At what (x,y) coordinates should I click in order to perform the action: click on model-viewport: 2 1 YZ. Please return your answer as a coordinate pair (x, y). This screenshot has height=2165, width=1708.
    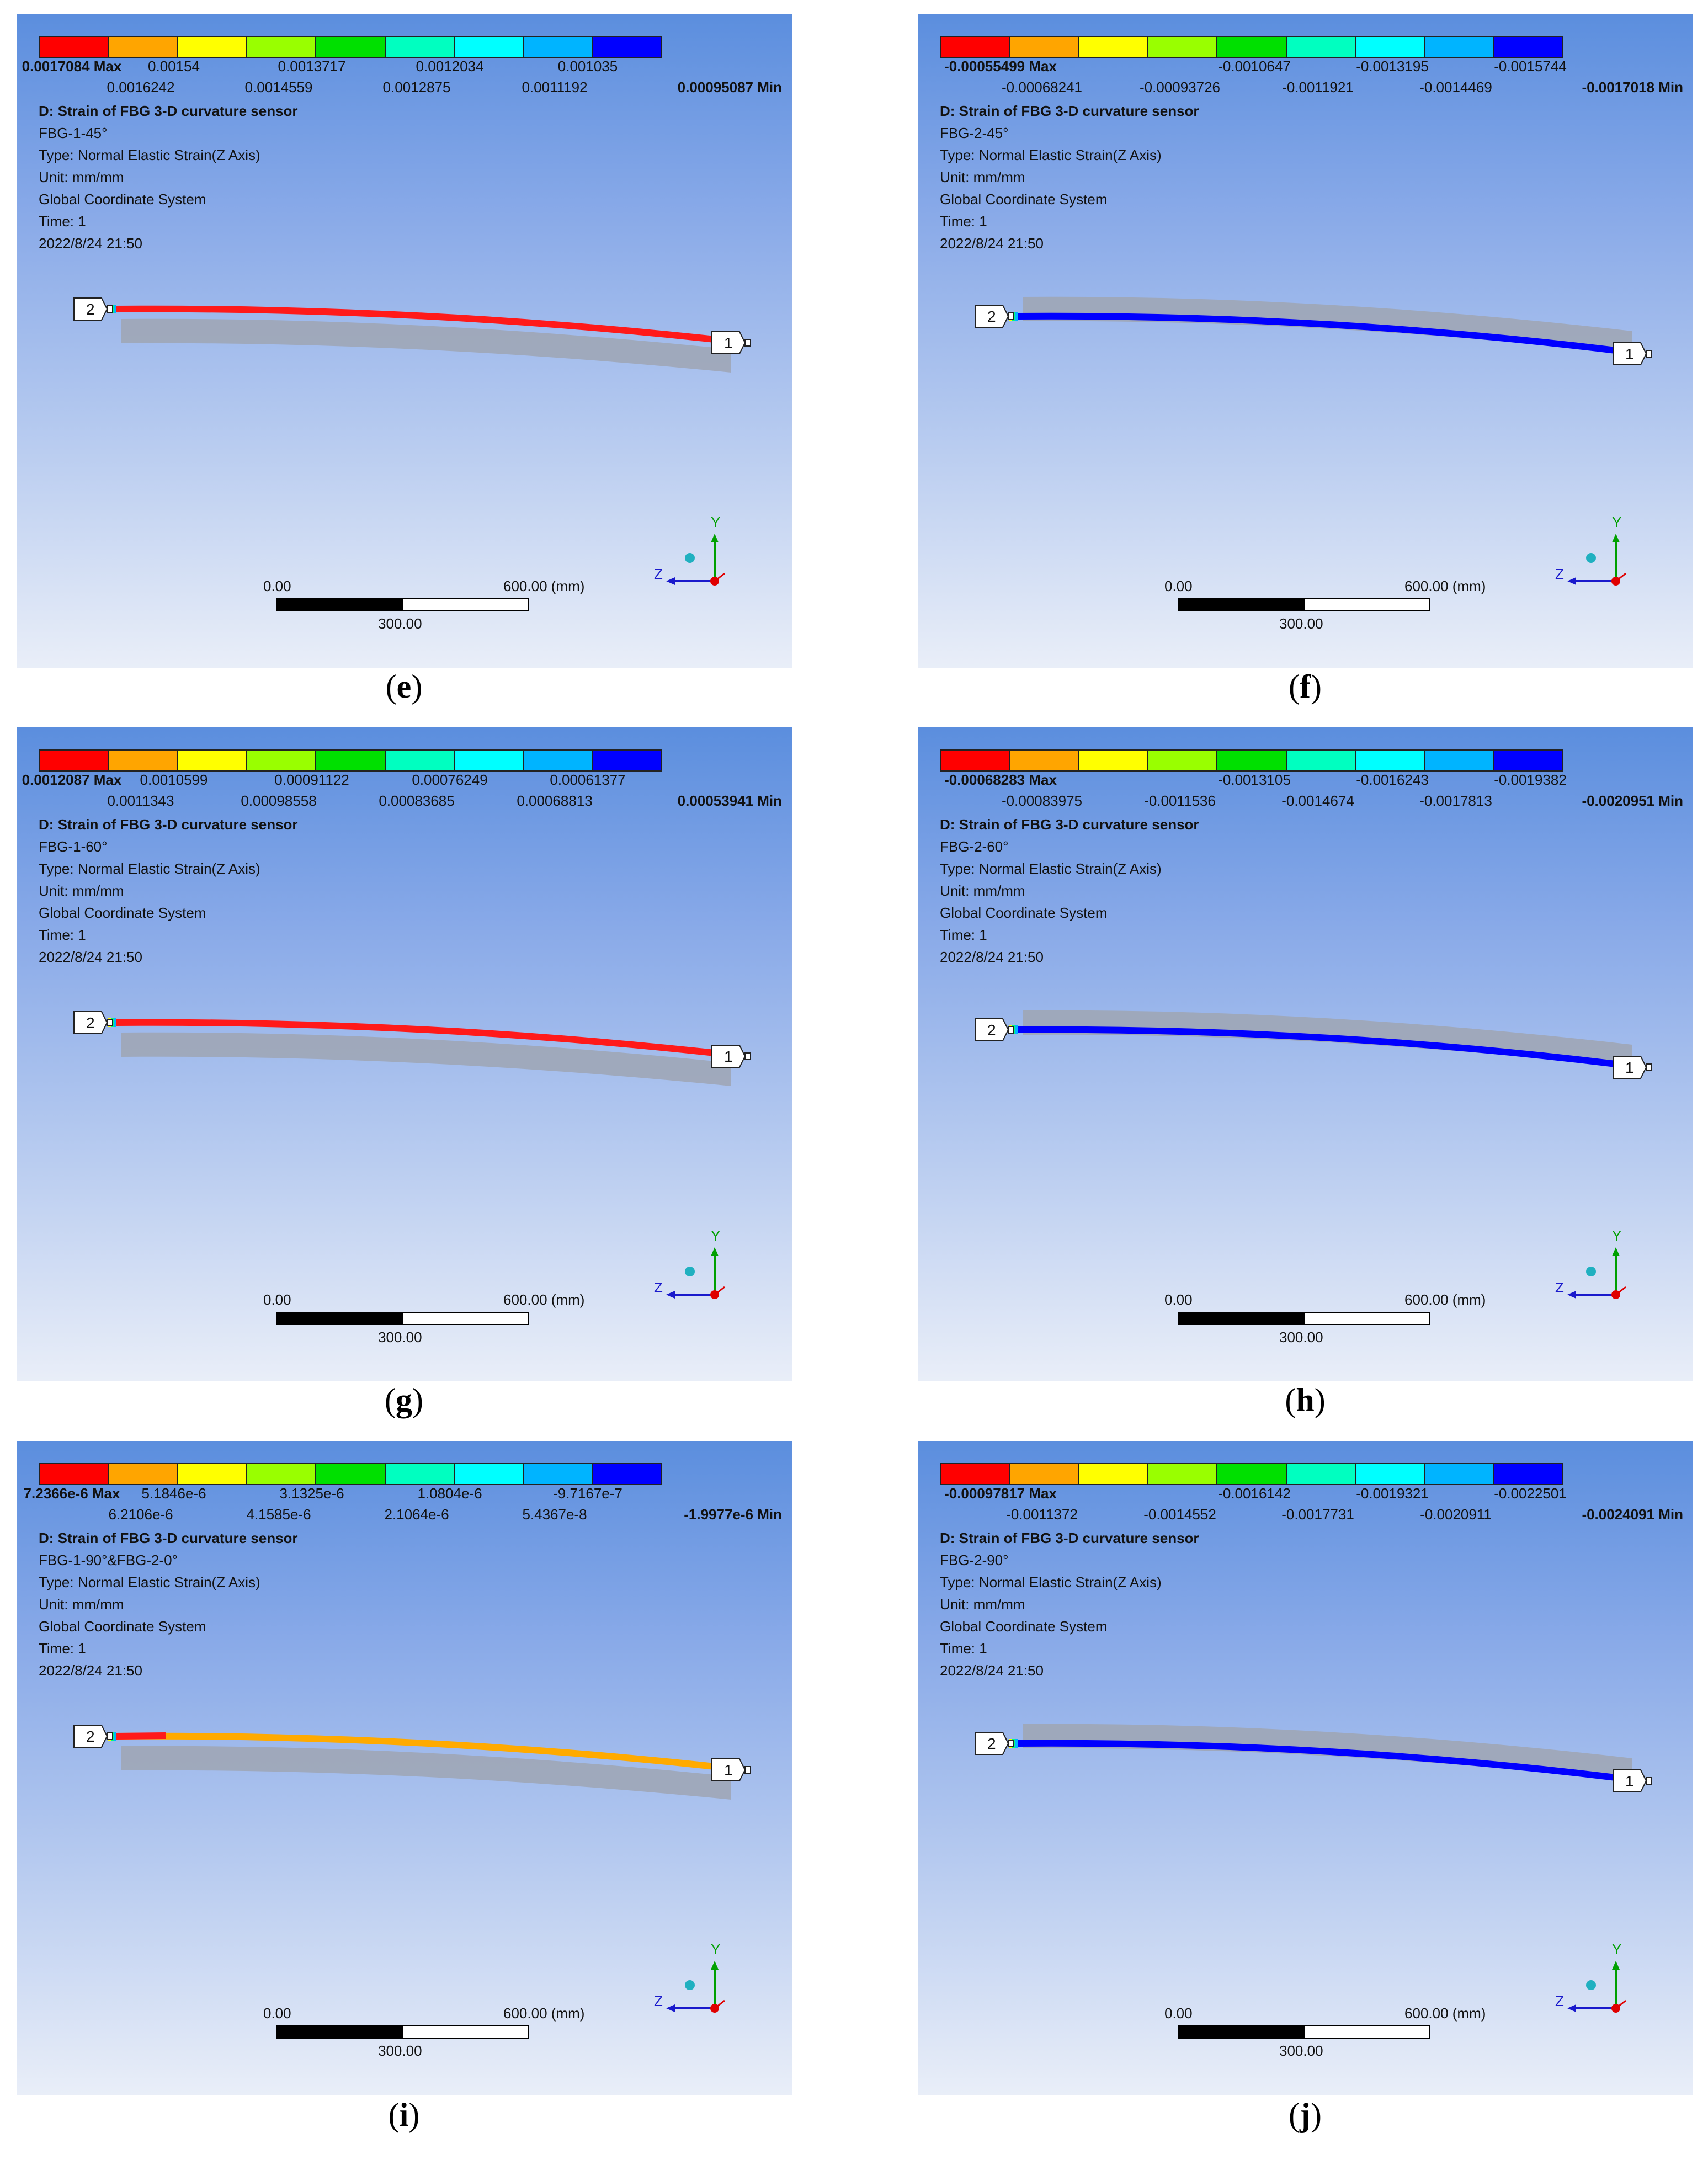
    Looking at the image, I should click on (404, 1054).